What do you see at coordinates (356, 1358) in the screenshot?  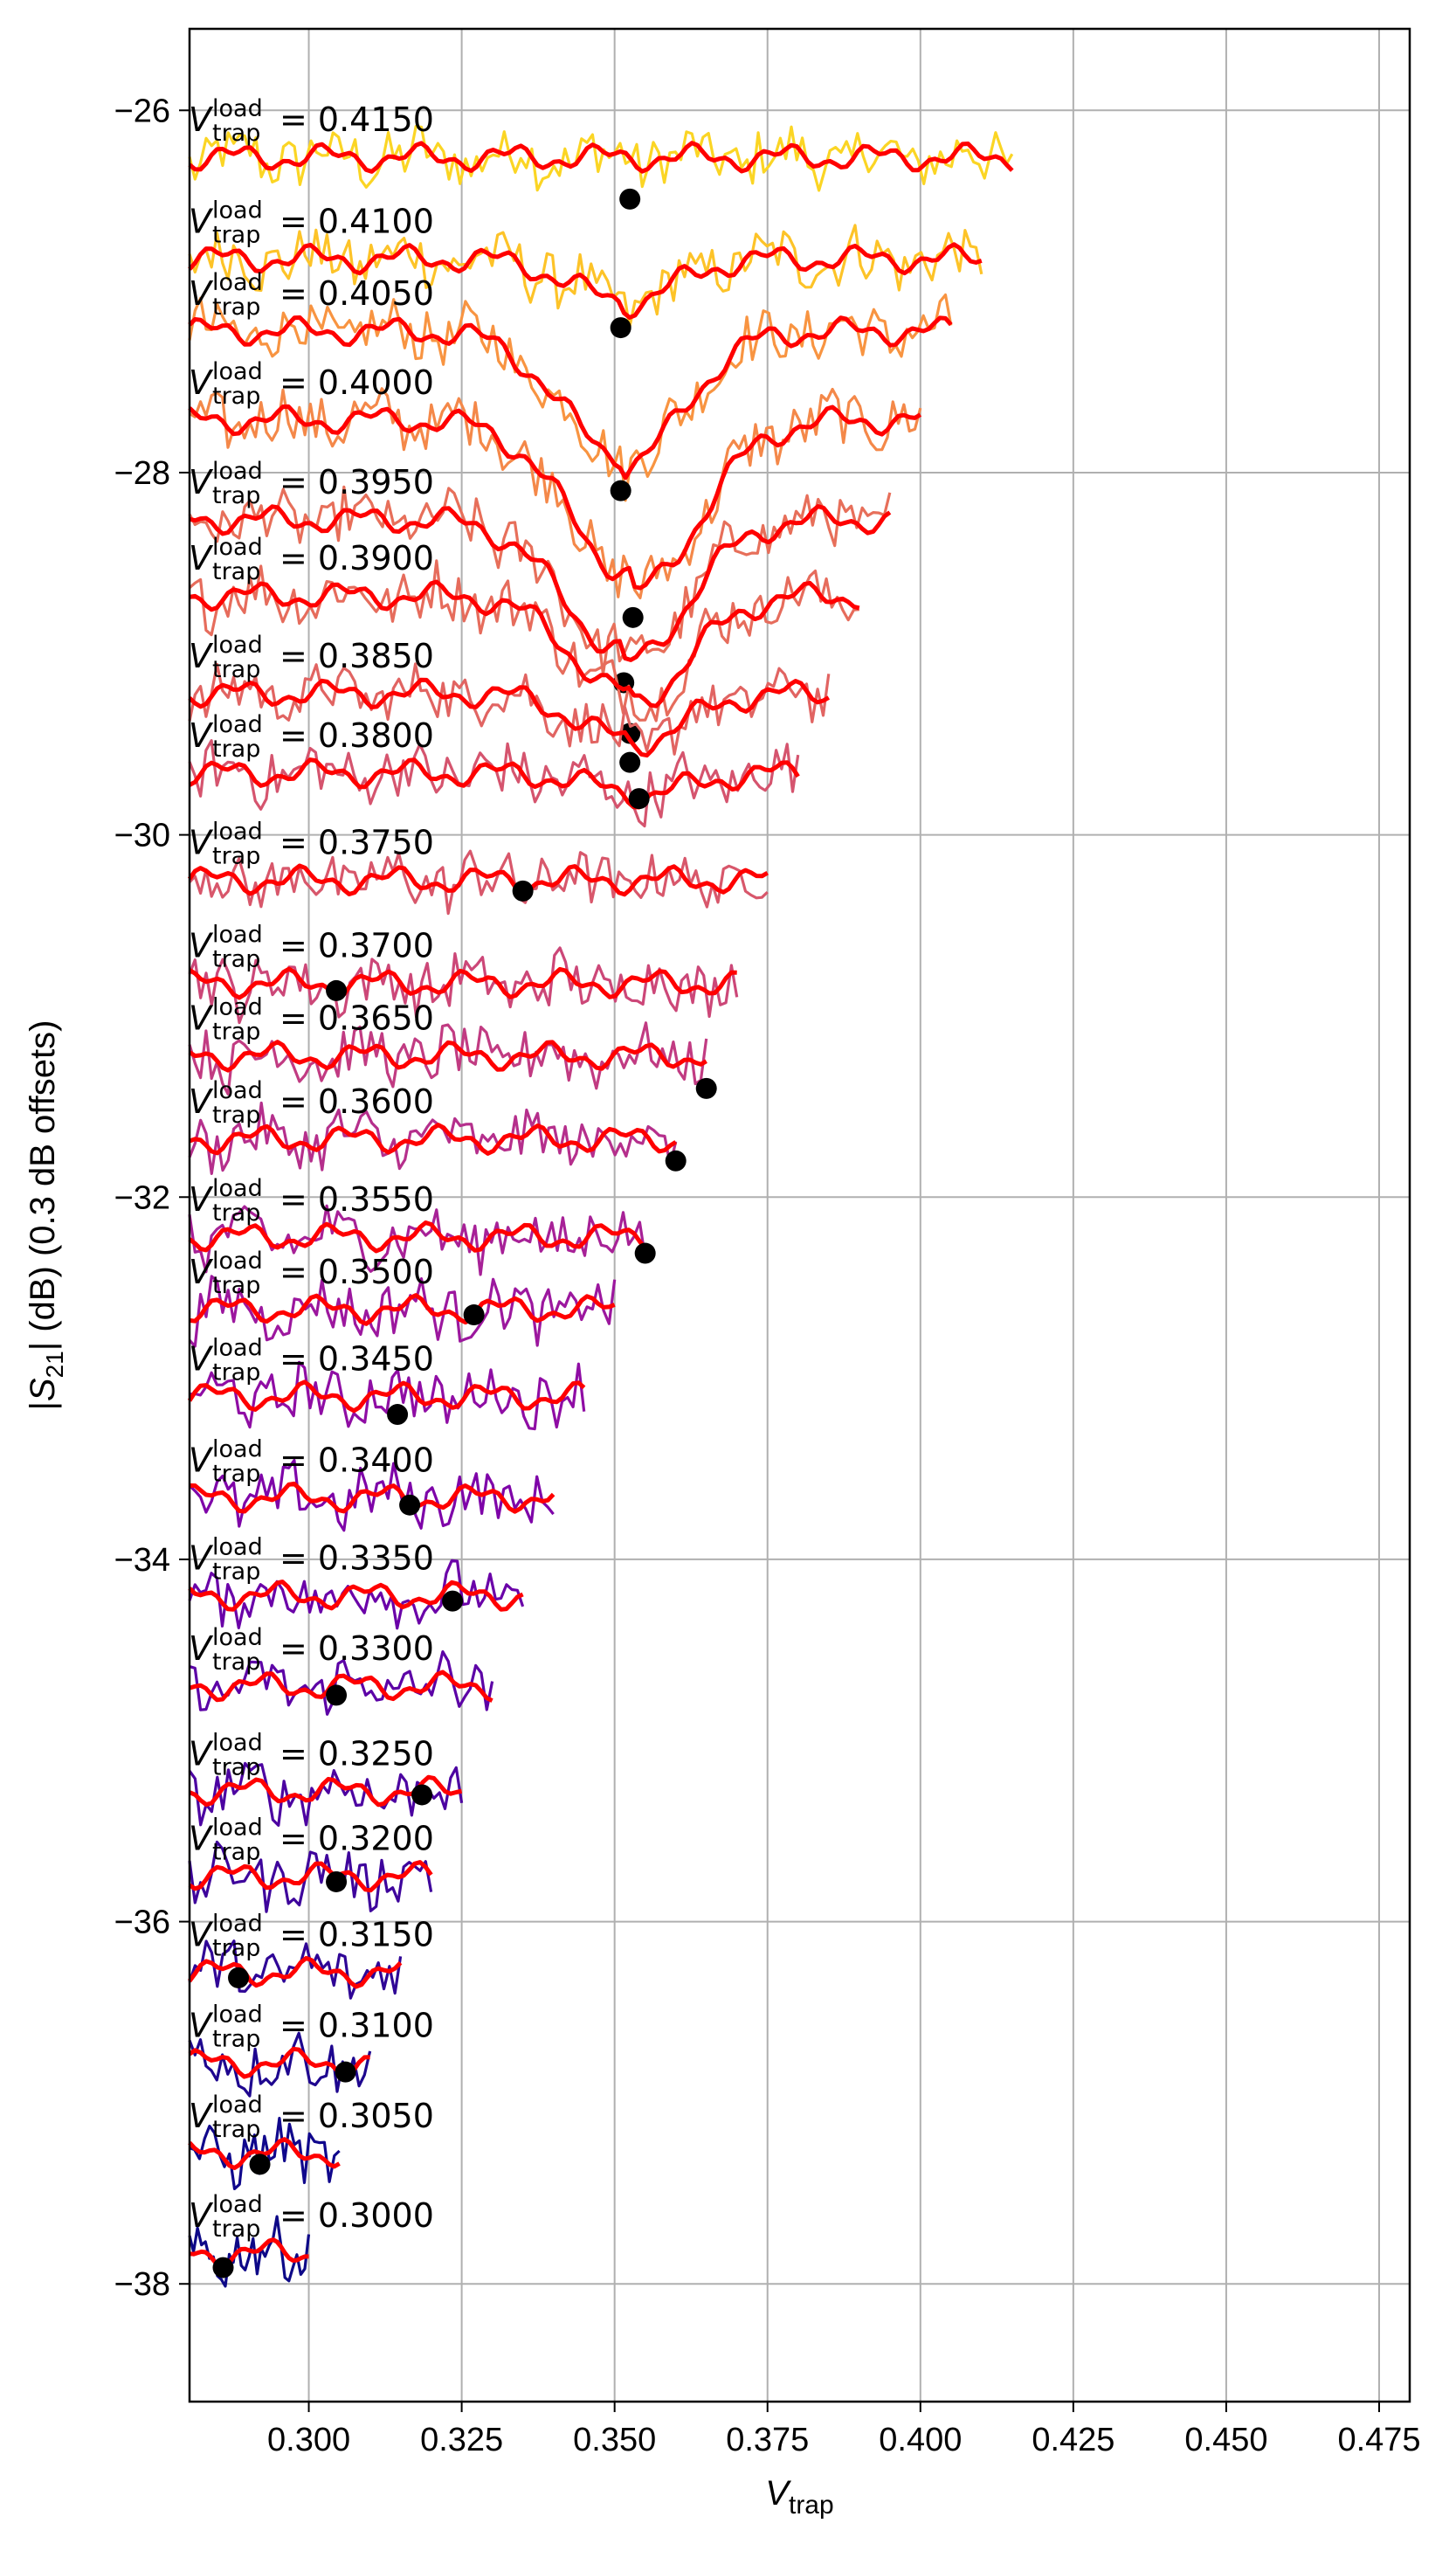 I see `series-label-value: = 0.3450` at bounding box center [356, 1358].